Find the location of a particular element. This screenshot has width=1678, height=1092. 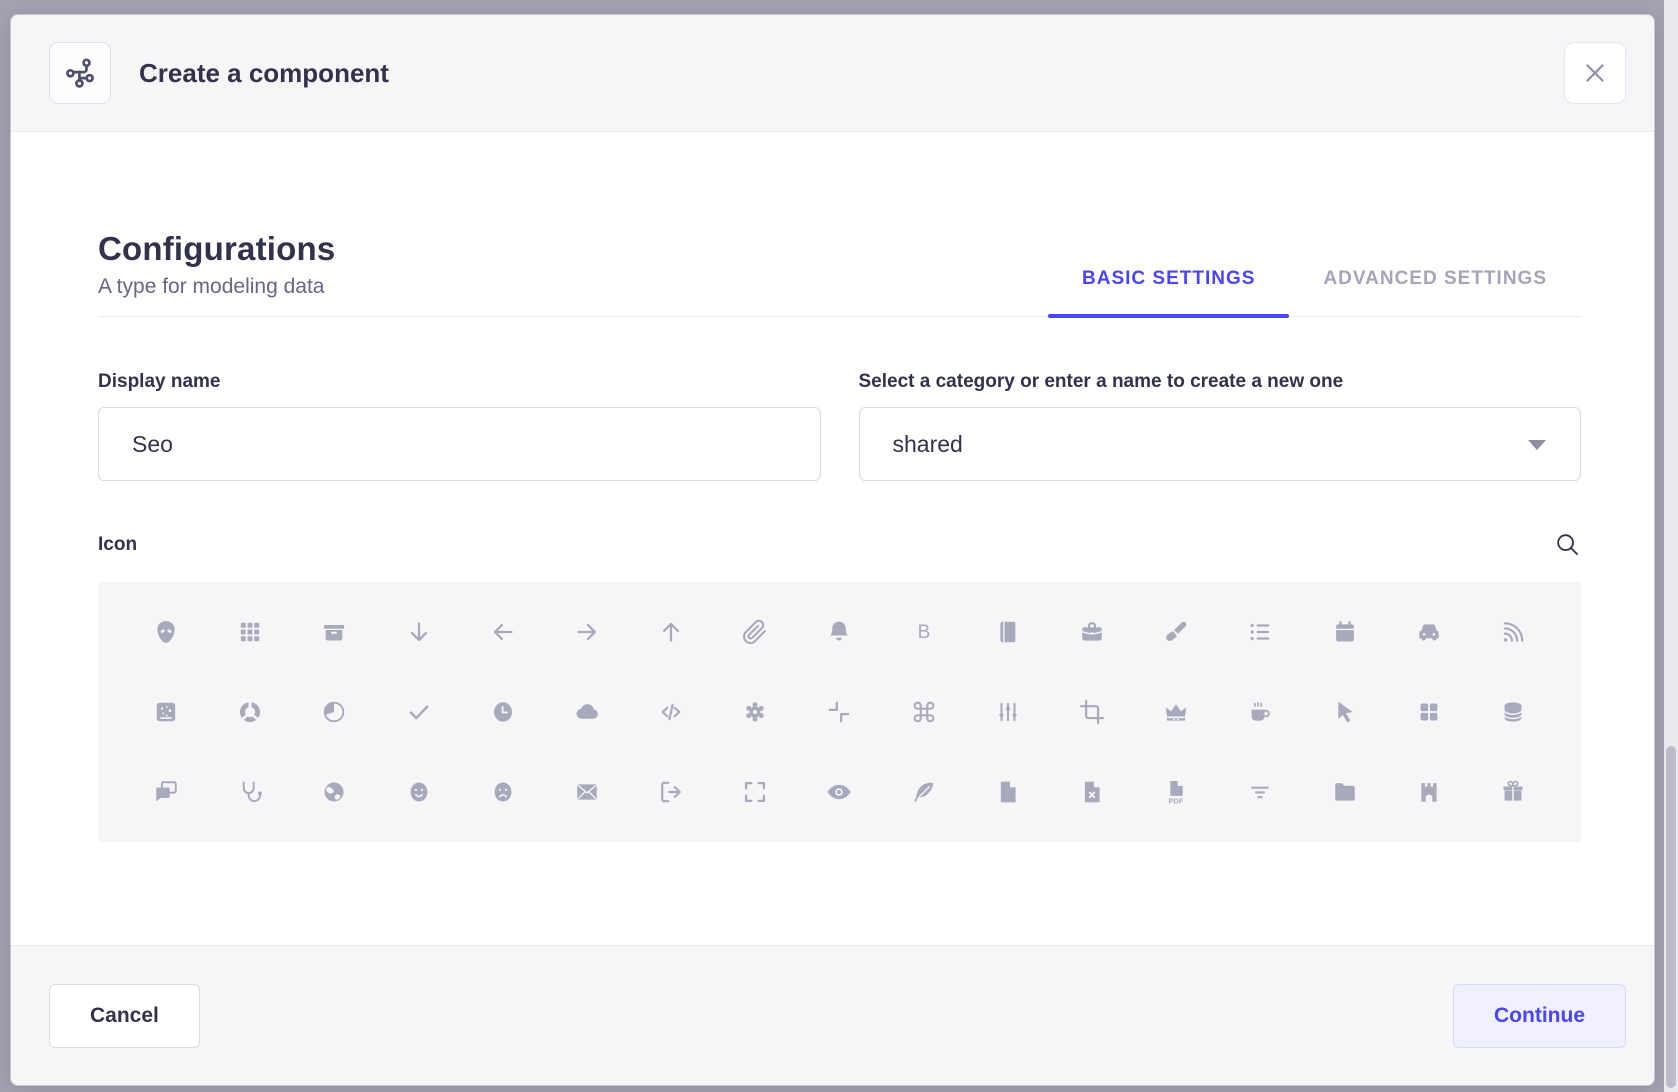

heading-block: Configurations A type for modeling data is located at coordinates (216, 274).